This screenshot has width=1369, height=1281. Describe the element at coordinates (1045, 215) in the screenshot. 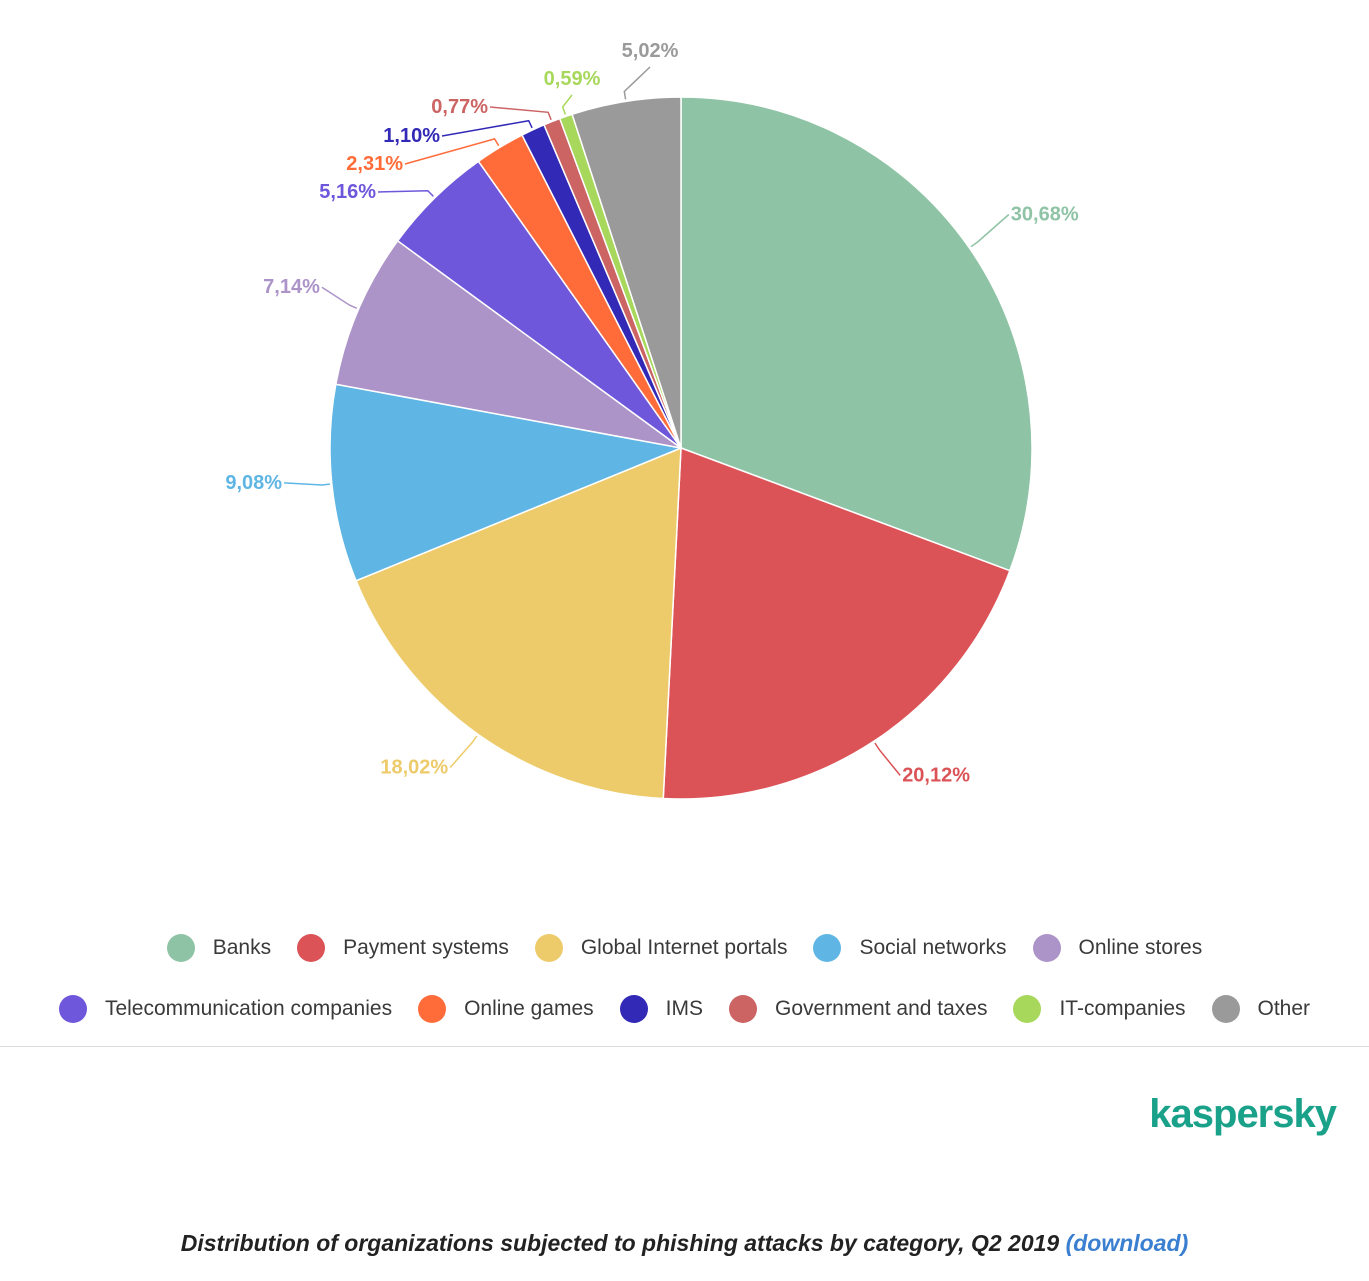

I see `data-label-banks: 30,68%` at that location.